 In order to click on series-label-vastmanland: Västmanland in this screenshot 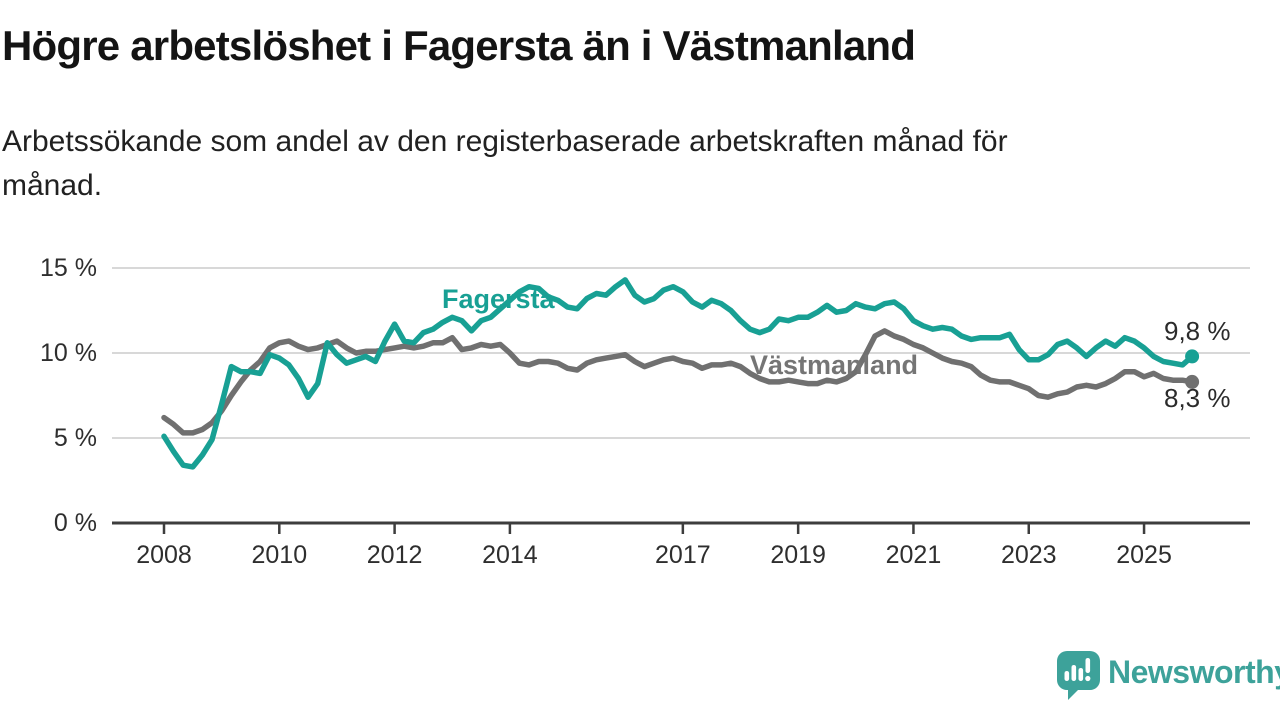, I will do `click(834, 365)`.